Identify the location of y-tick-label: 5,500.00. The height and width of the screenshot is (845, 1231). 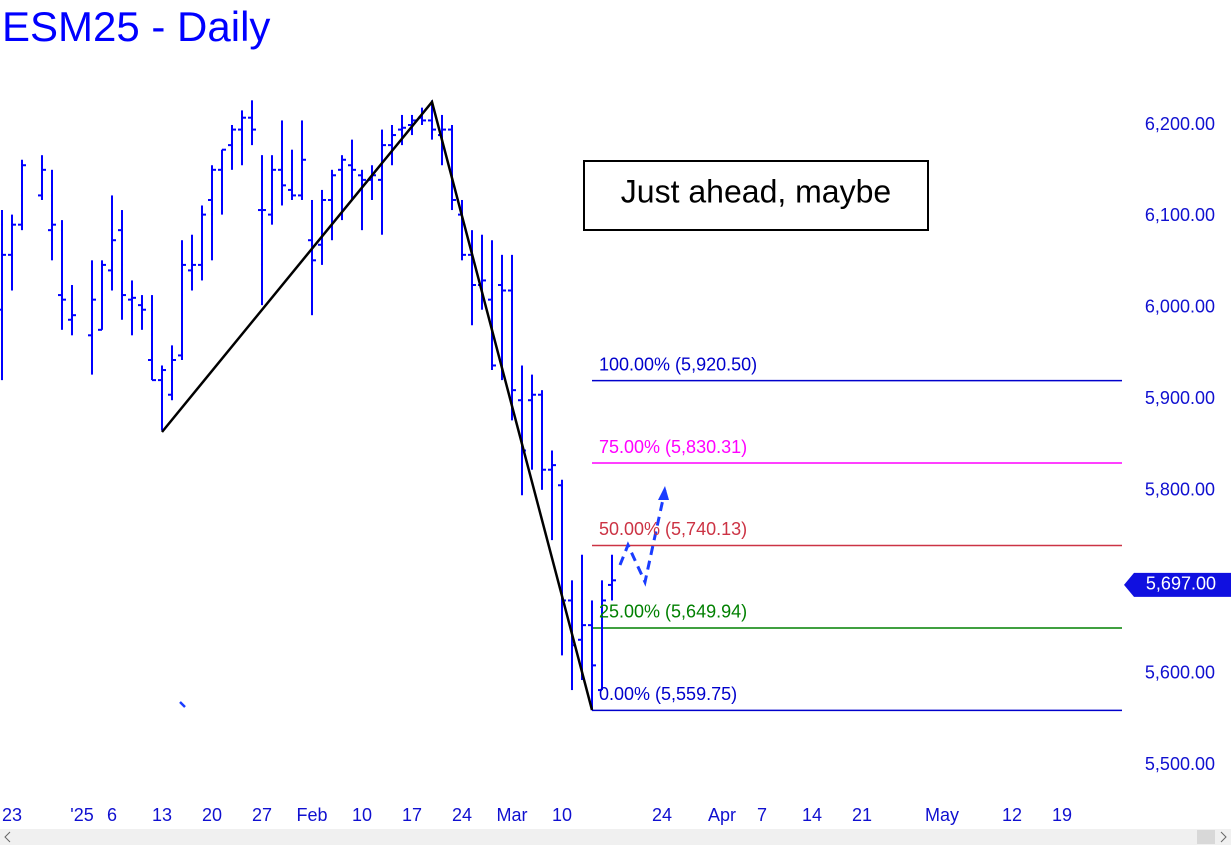
(1180, 764).